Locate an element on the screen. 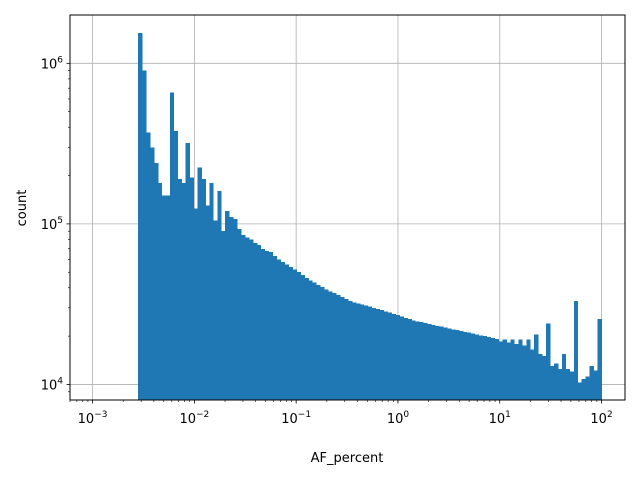 This screenshot has width=640, height=480. x-tick-label: 10⁻¹ is located at coordinates (296, 418).